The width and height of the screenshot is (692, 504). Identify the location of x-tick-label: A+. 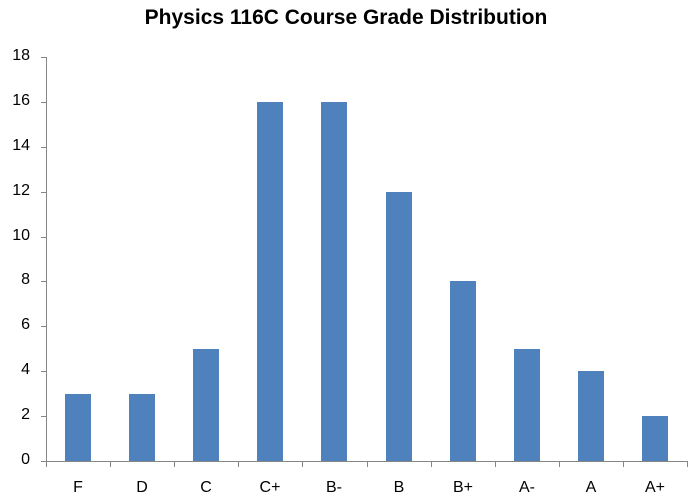
(654, 487).